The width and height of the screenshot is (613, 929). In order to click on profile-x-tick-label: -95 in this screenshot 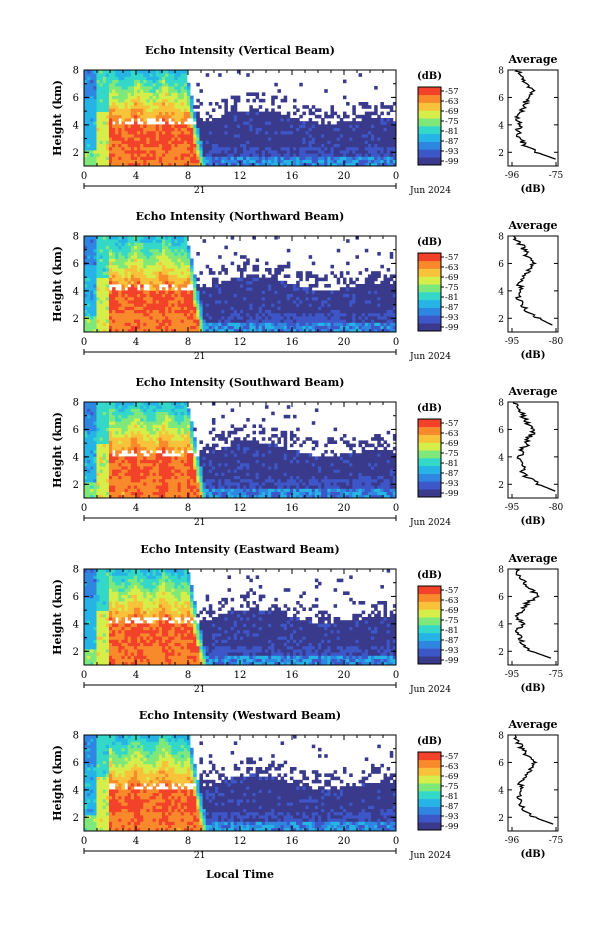, I will do `click(512, 508)`.